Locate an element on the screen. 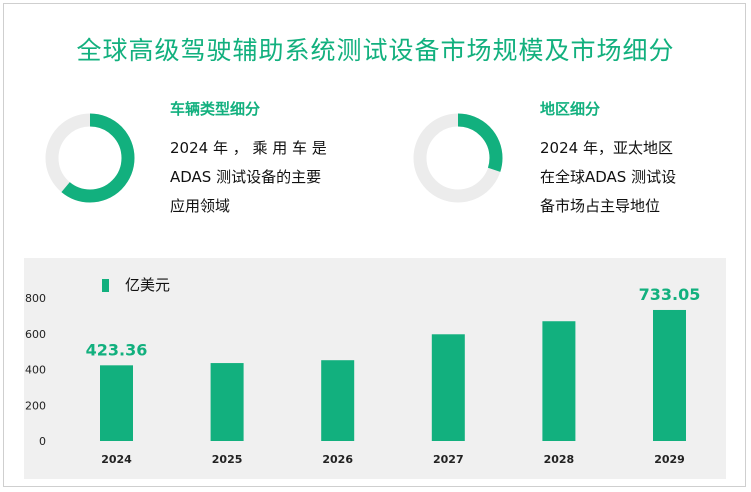 The height and width of the screenshot is (492, 751). x-tick-label: 2027 is located at coordinates (448, 459).